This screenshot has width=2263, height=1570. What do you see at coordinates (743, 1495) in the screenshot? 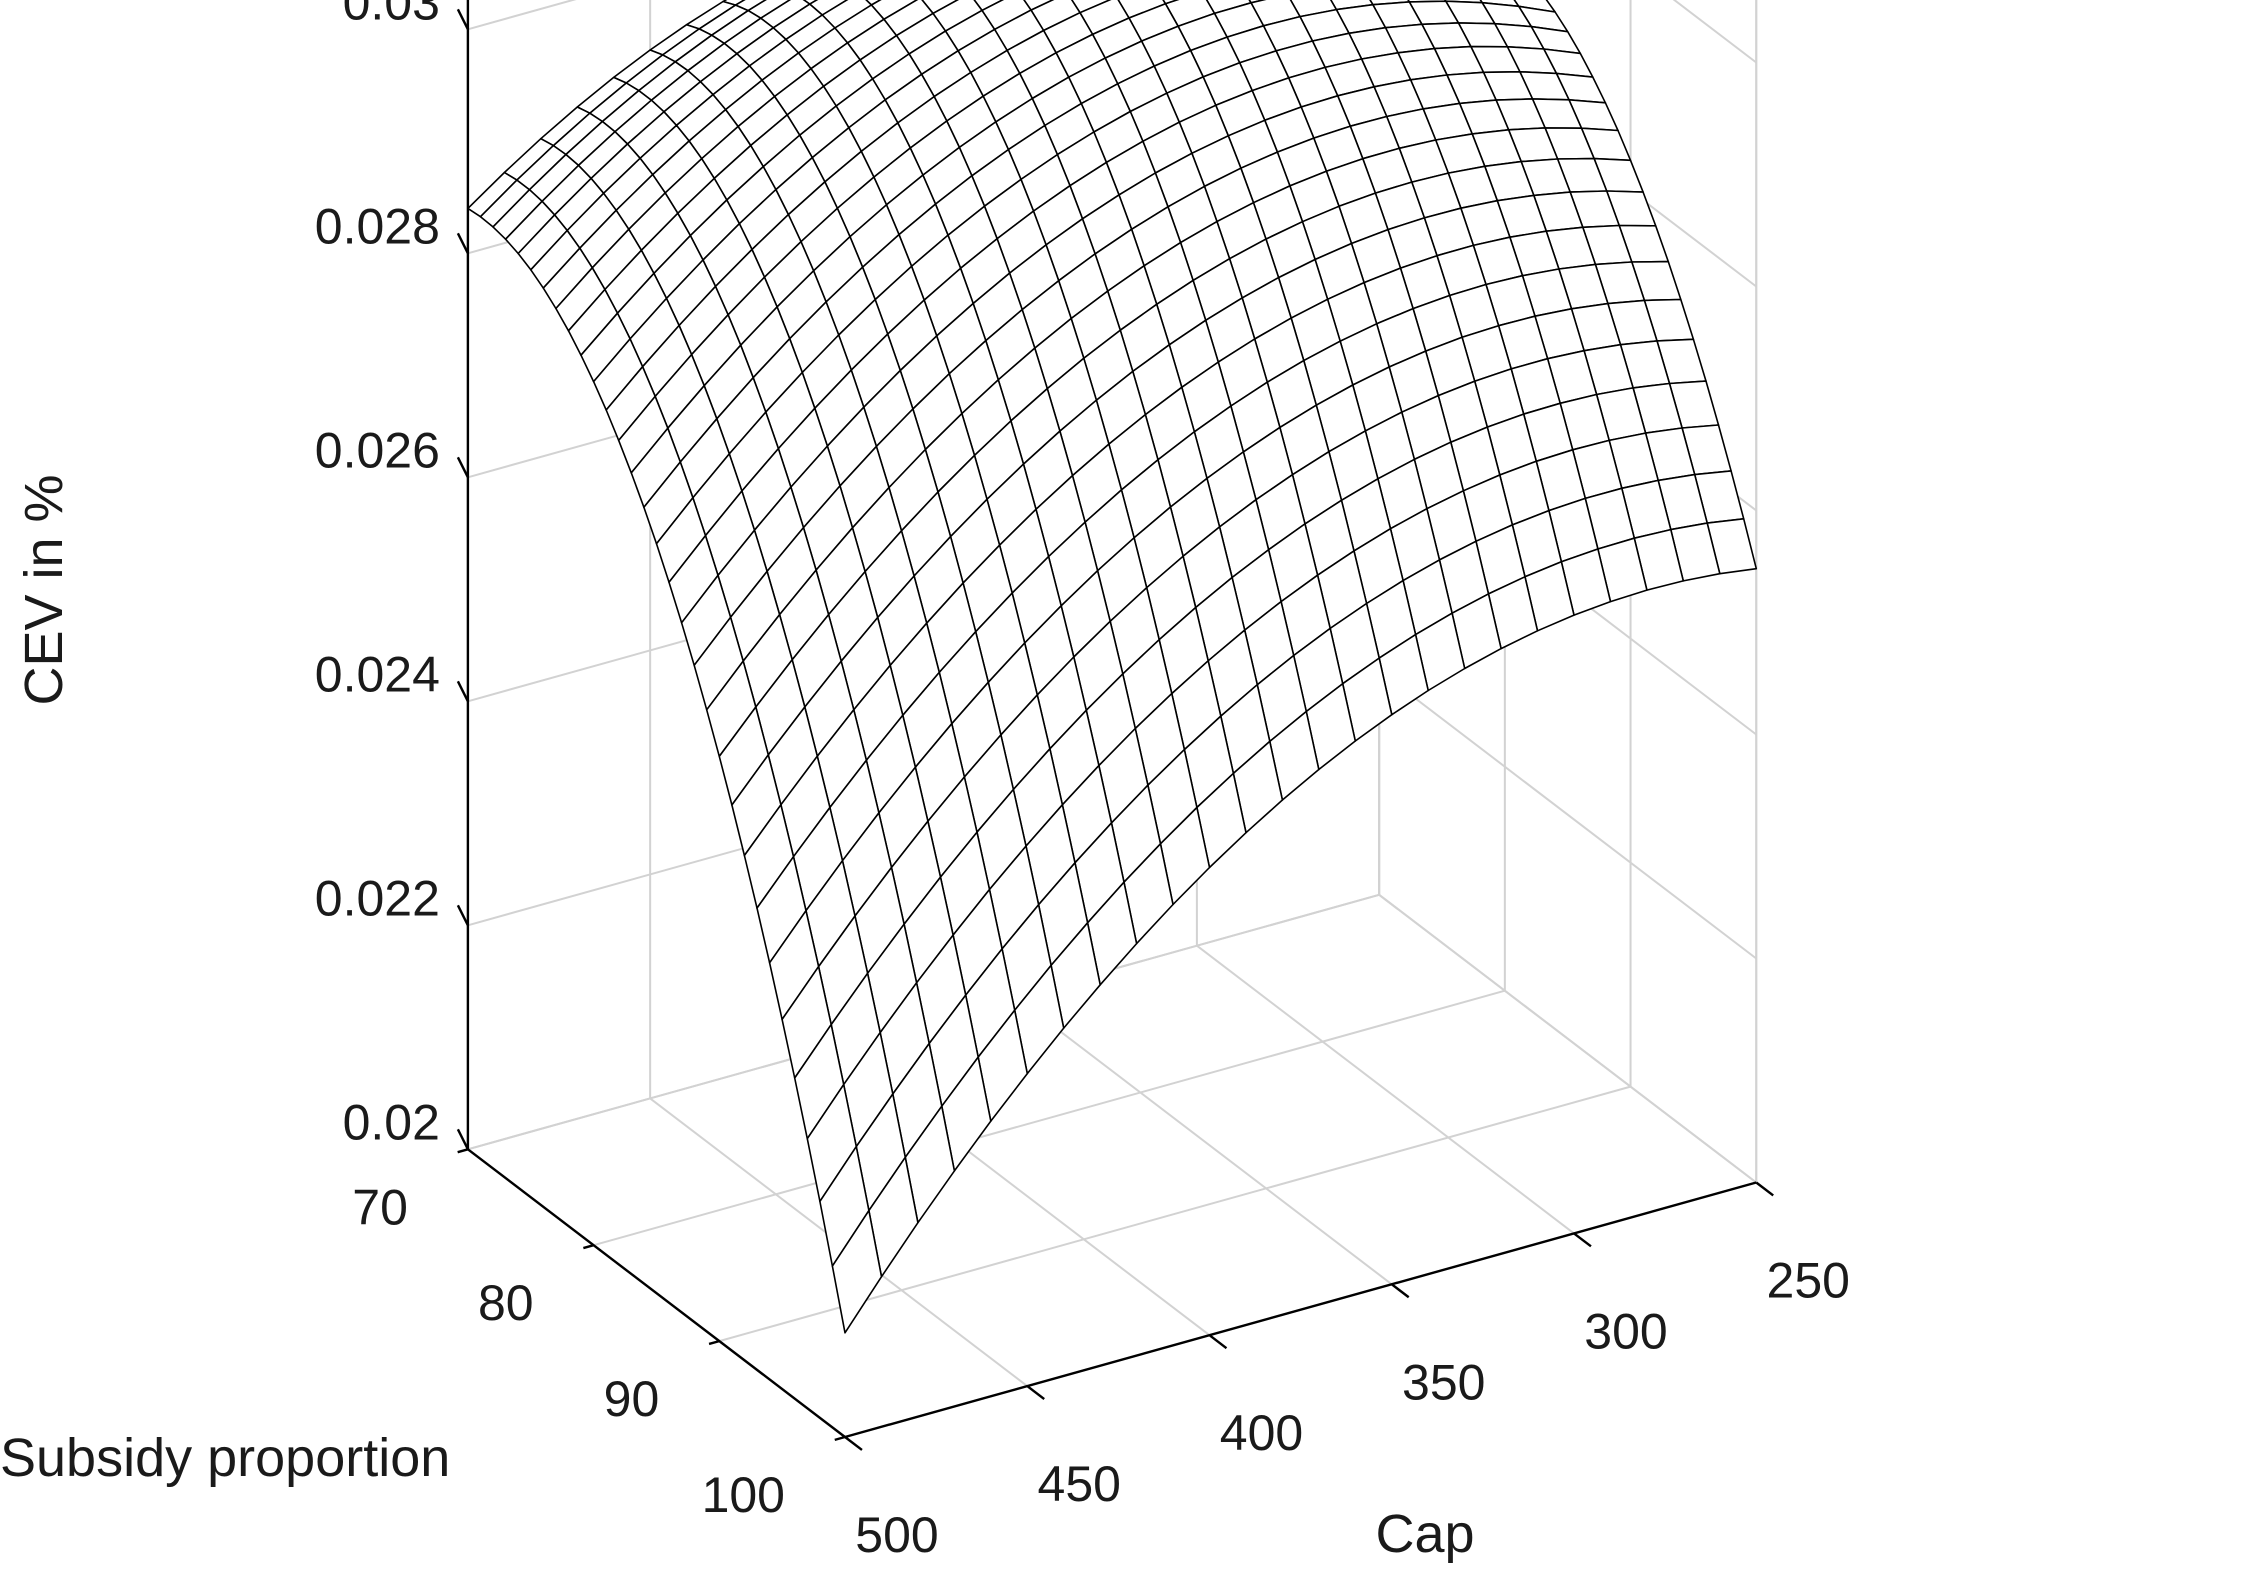
I see `y-tick-label: 100` at bounding box center [743, 1495].